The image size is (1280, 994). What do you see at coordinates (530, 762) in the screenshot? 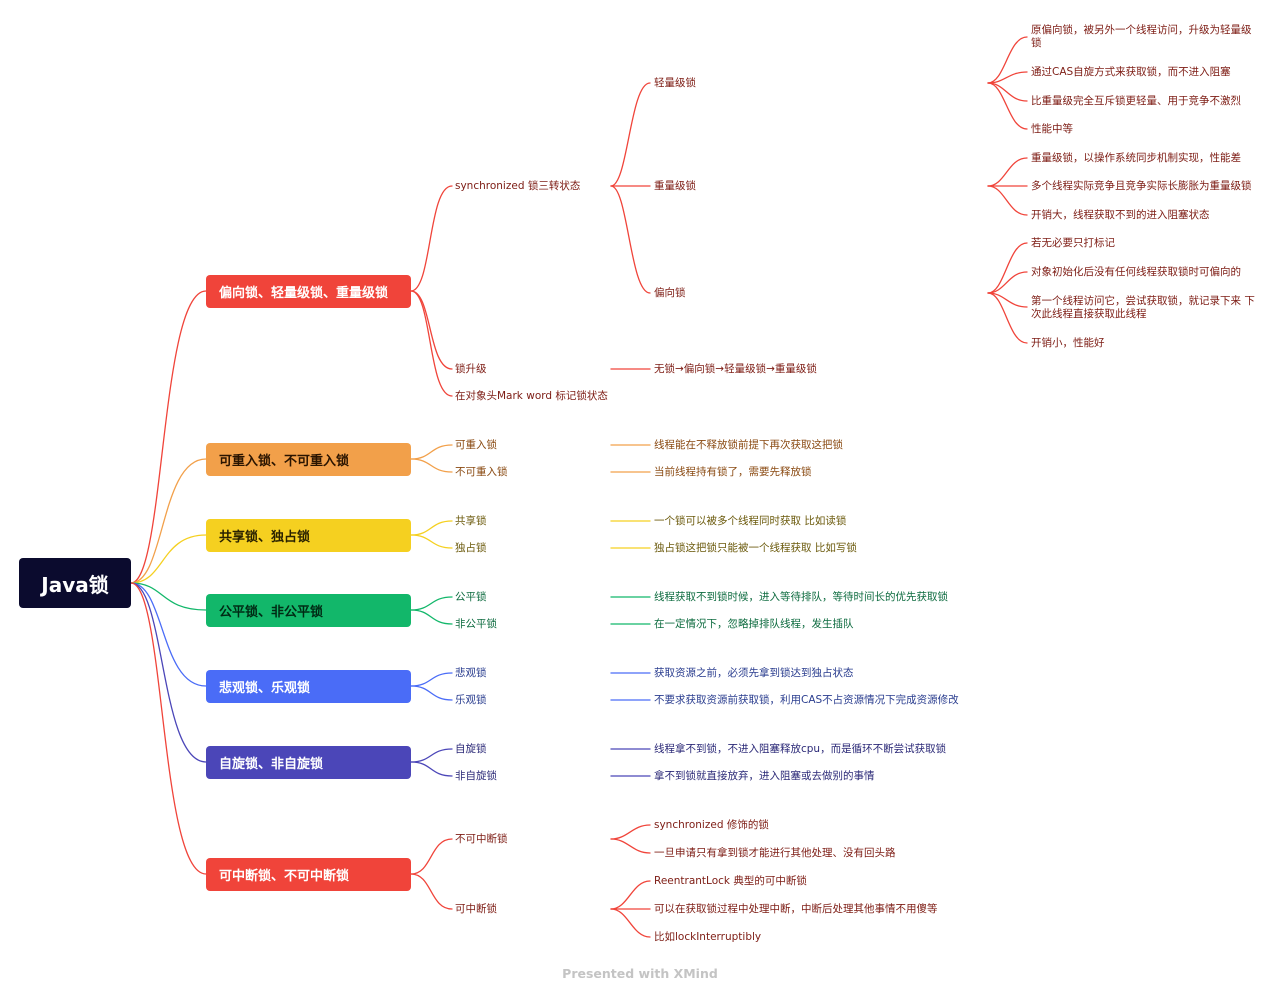
I see `branch-6-connectors` at bounding box center [530, 762].